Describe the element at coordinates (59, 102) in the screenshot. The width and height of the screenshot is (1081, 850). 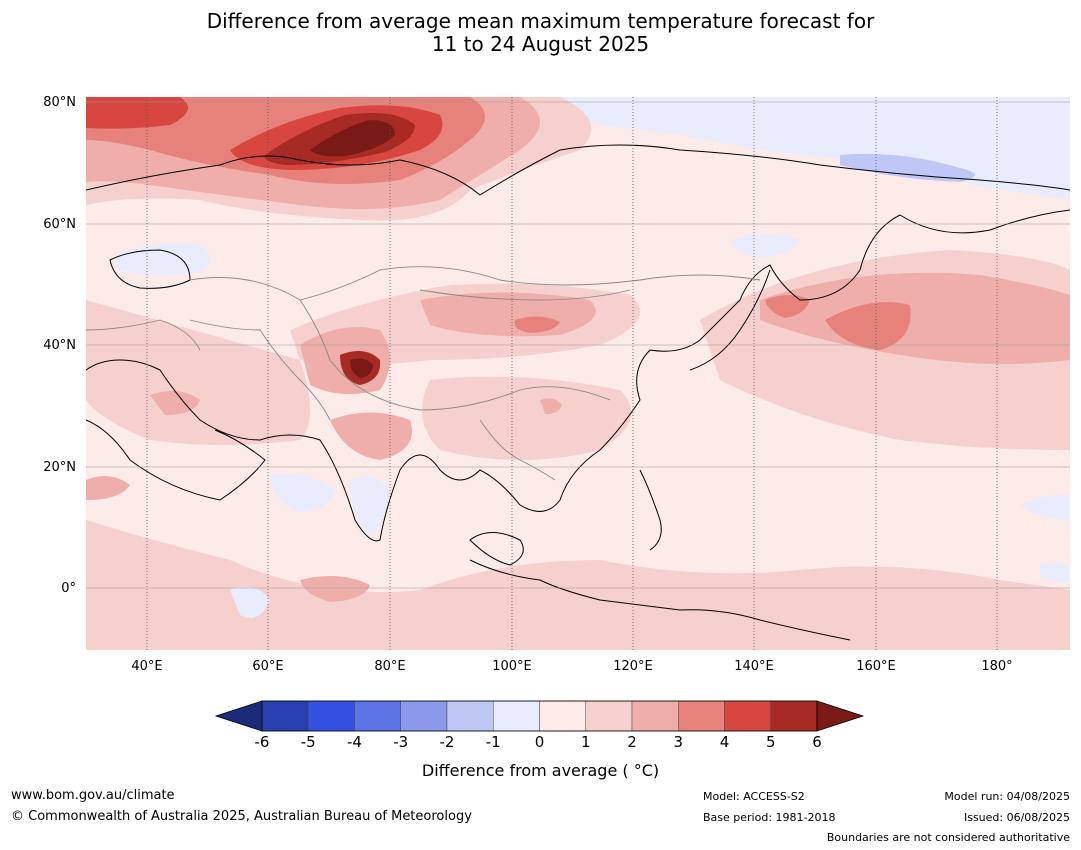
I see `lat-label-80n: 80°N` at that location.